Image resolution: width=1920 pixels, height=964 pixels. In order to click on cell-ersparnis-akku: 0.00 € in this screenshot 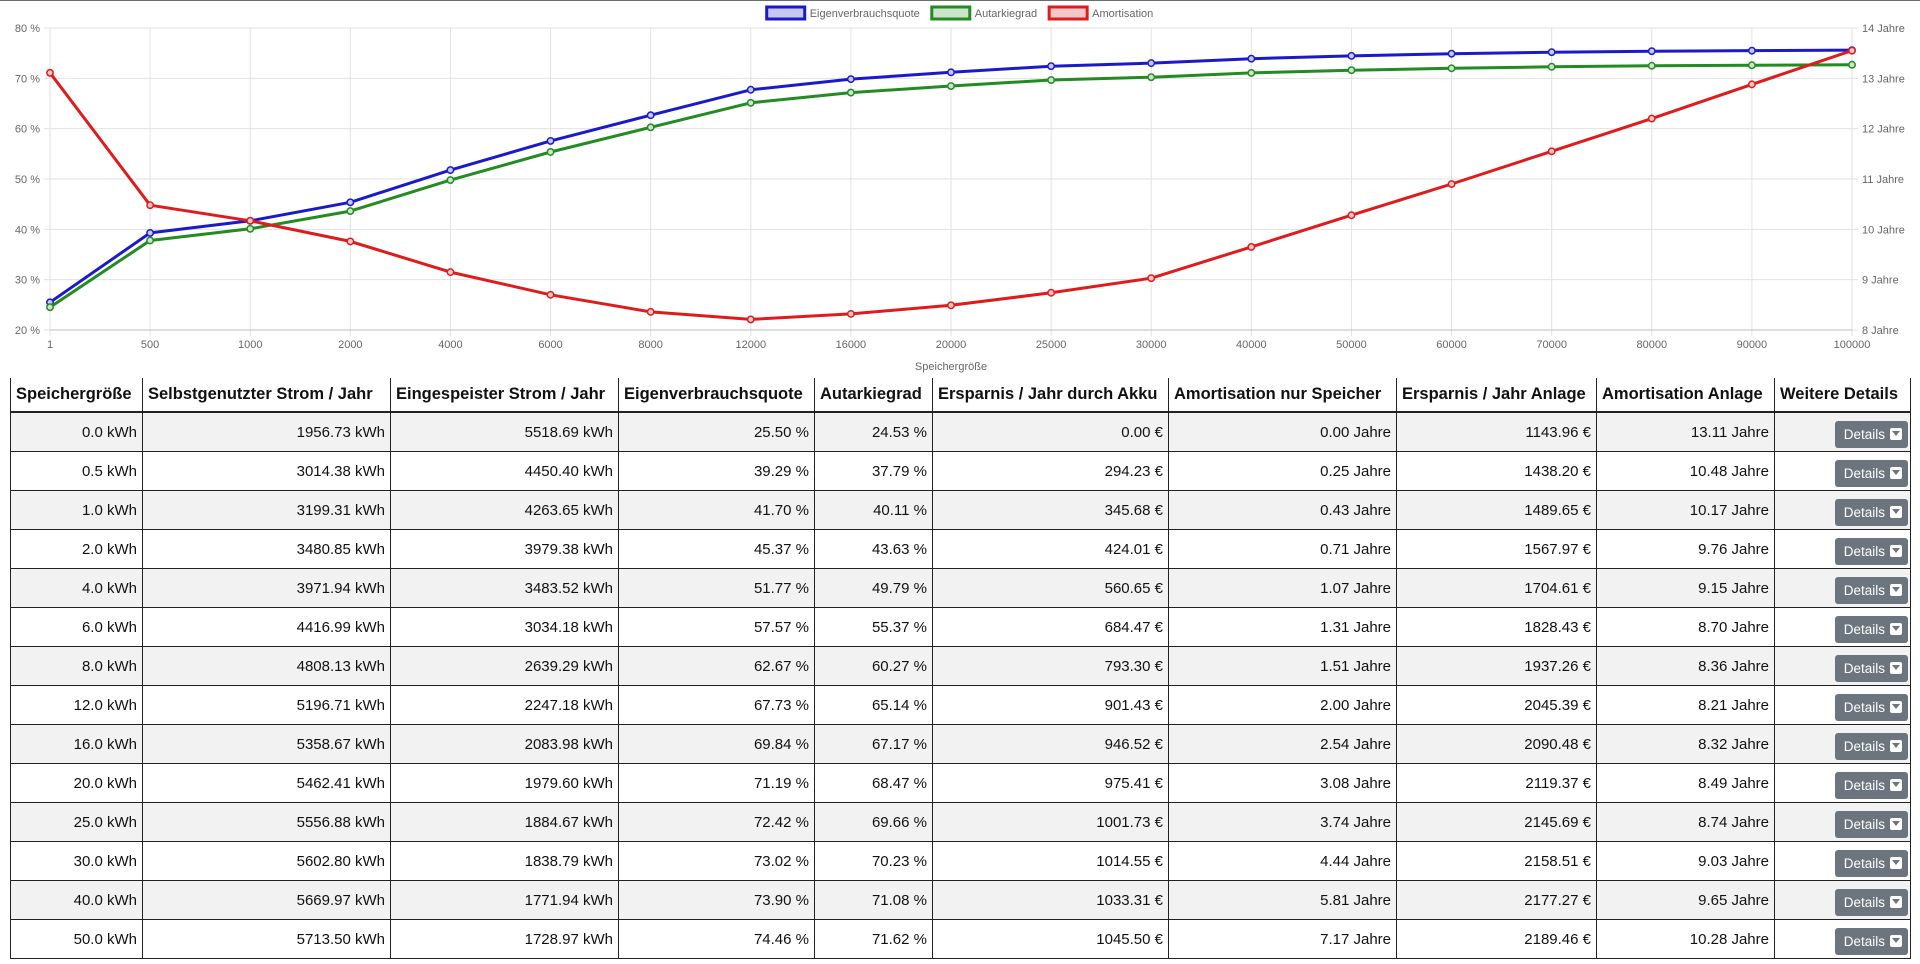, I will do `click(1050, 431)`.